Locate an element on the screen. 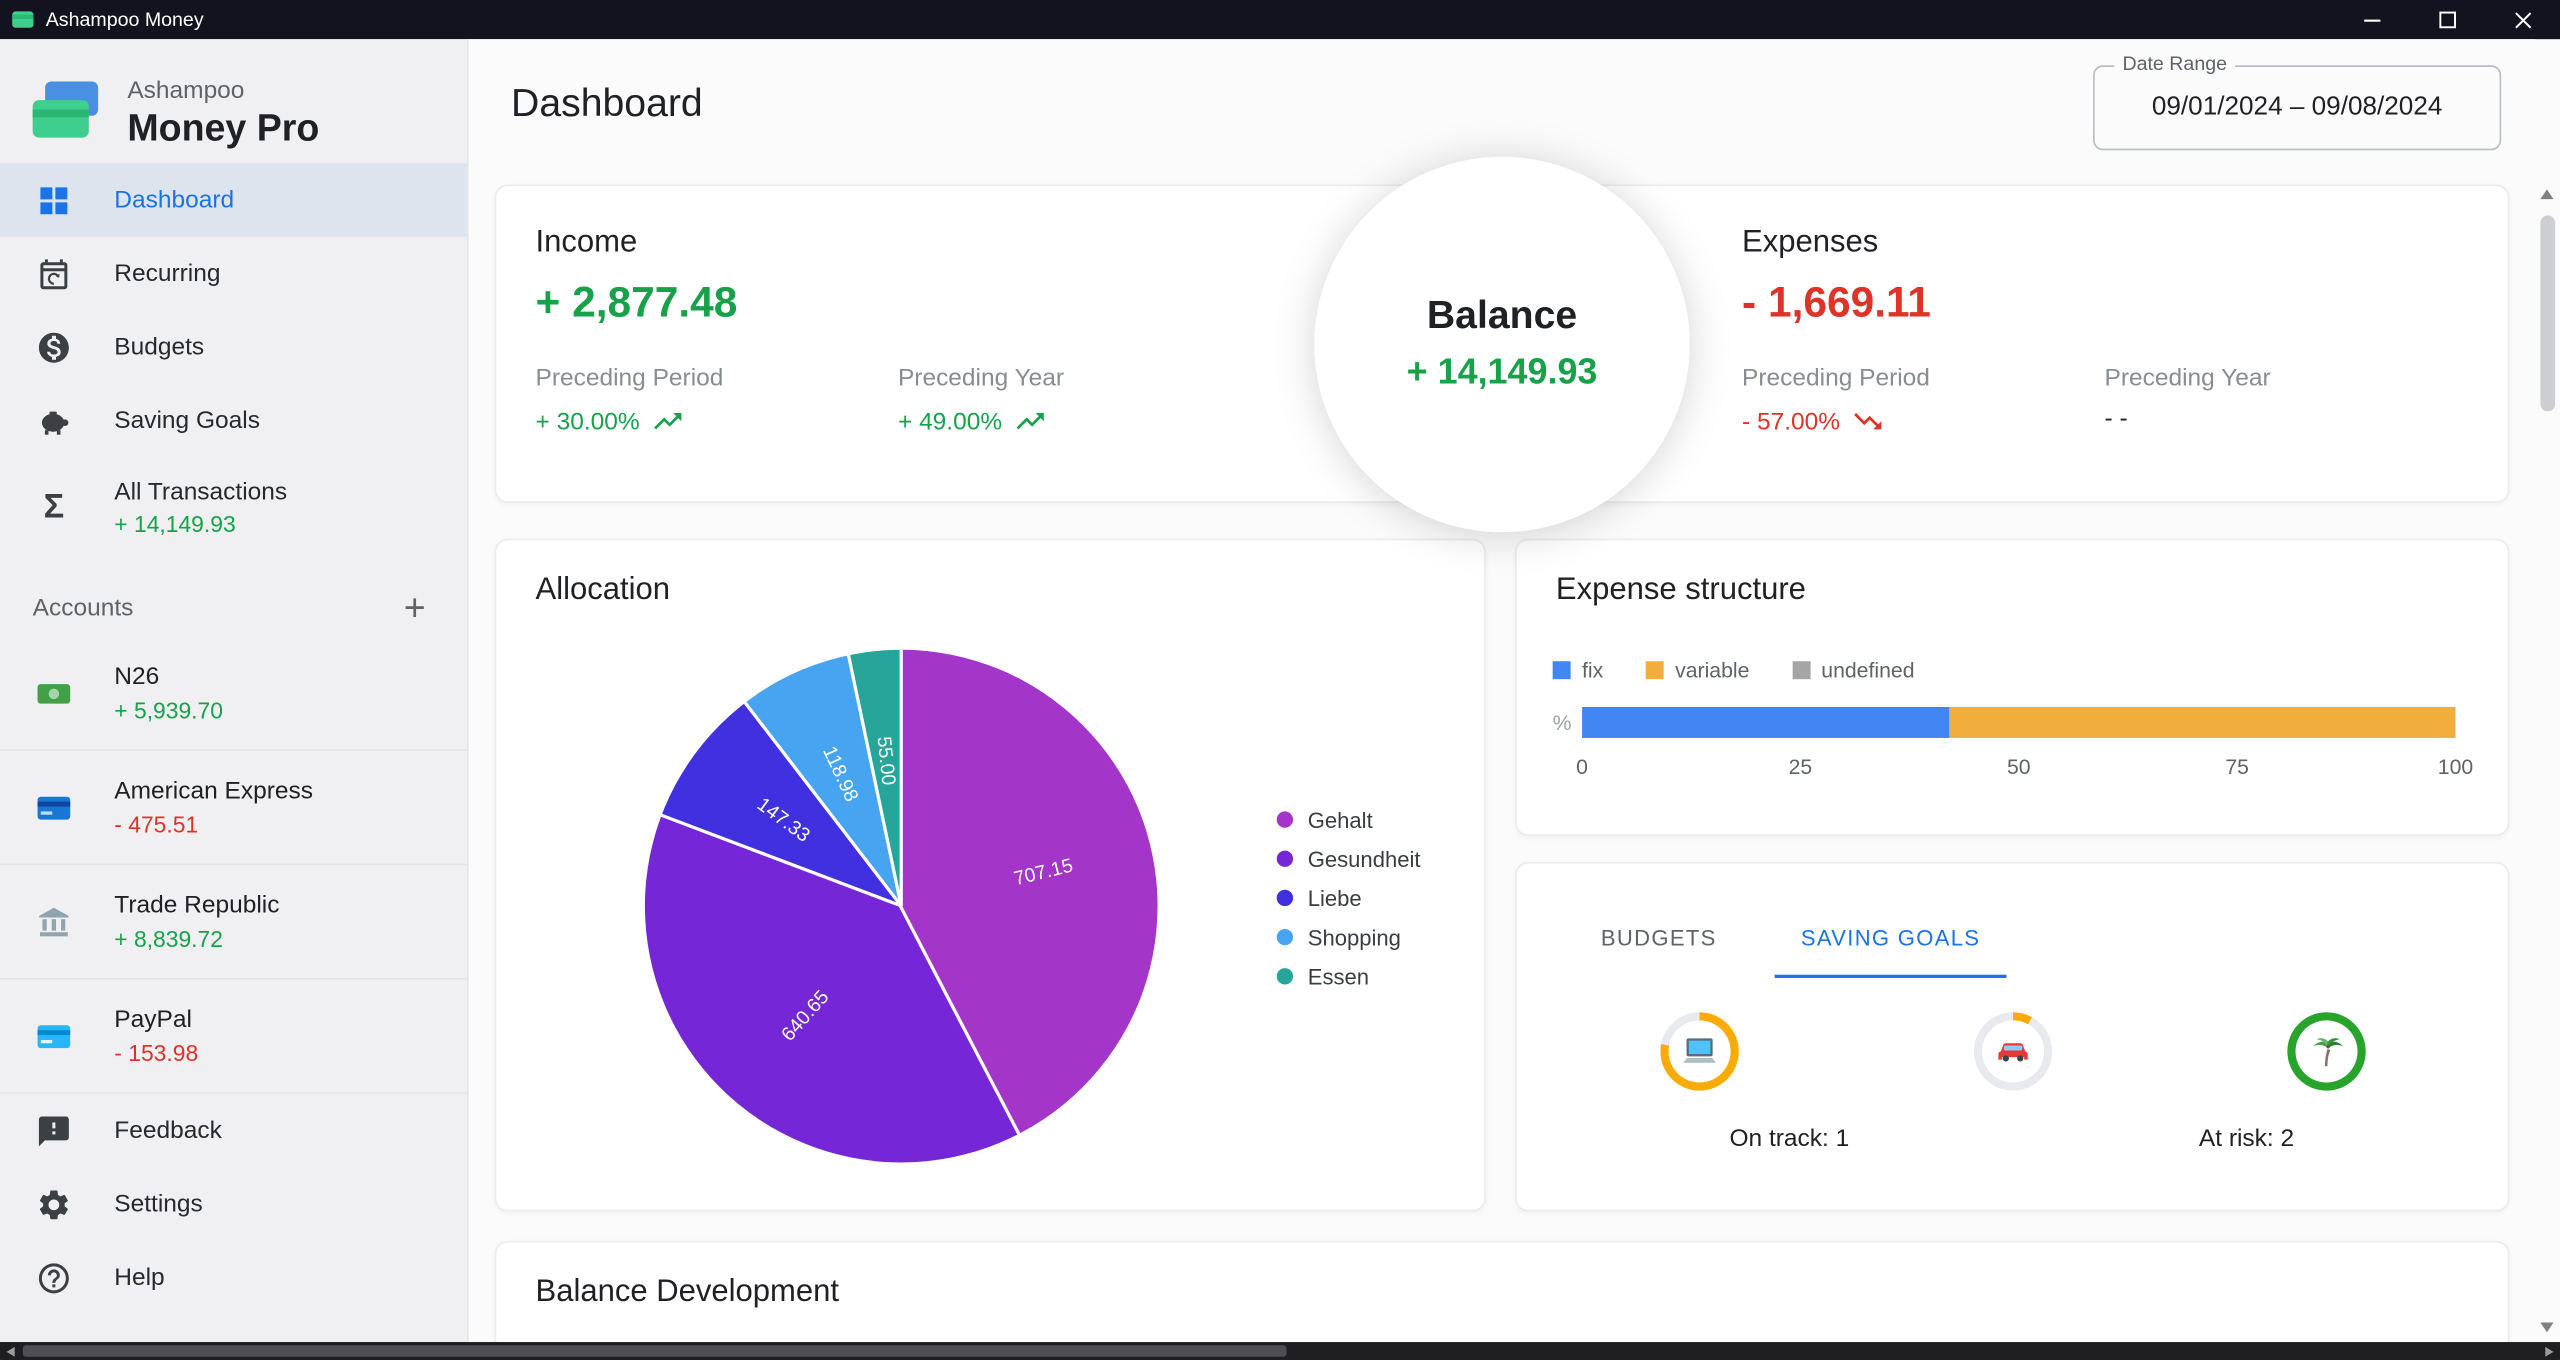 This screenshot has height=1360, width=2560. date-range-input: Date Range 09/01/2024 – 09/08/2024 is located at coordinates (2297, 101).